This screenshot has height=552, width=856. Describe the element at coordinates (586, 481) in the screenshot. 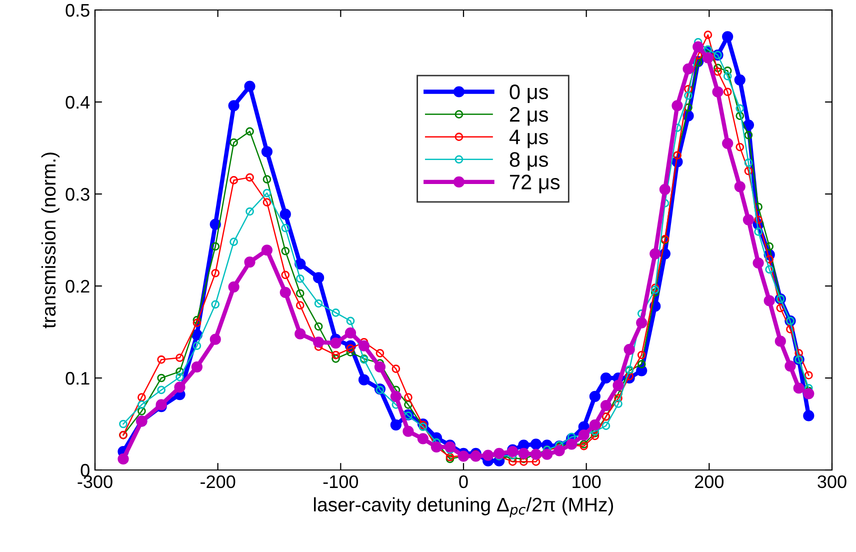

I see `x-tick-label: 100` at that location.